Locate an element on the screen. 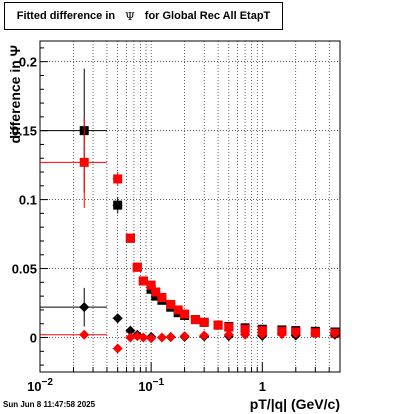 This screenshot has width=400, height=414. x-tick-label: 10⁻² is located at coordinates (40, 385).